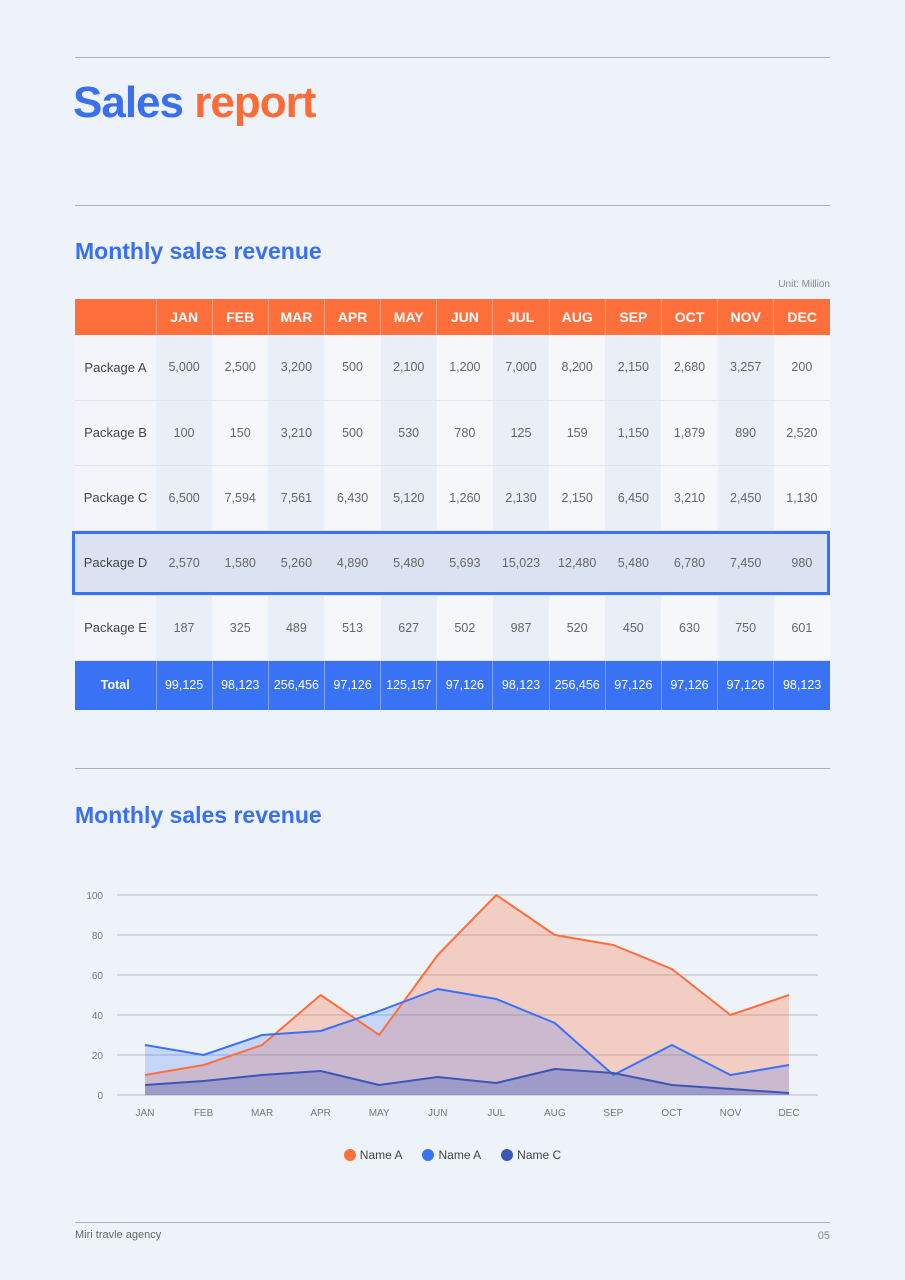 This screenshot has width=905, height=1280. I want to click on table-cell: 7,594, so click(240, 498).